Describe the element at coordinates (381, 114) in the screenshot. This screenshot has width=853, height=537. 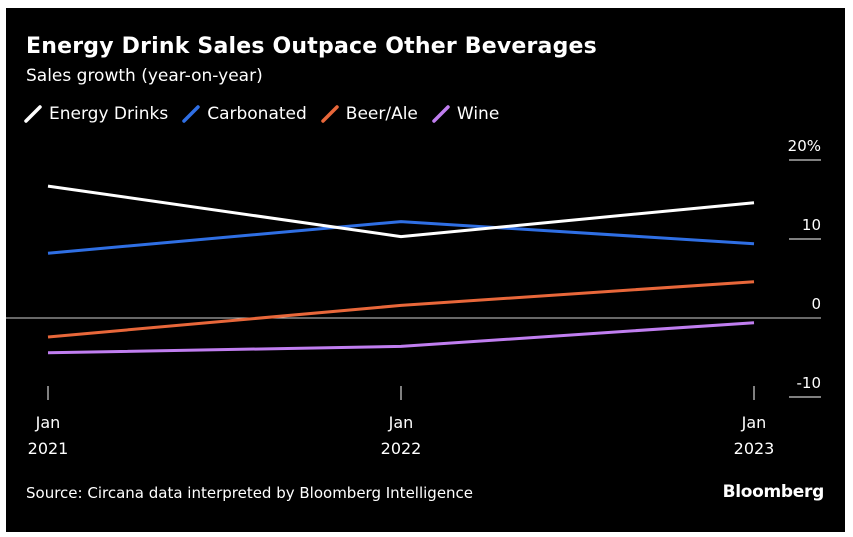
I see `legend-label: Beer/Ale` at that location.